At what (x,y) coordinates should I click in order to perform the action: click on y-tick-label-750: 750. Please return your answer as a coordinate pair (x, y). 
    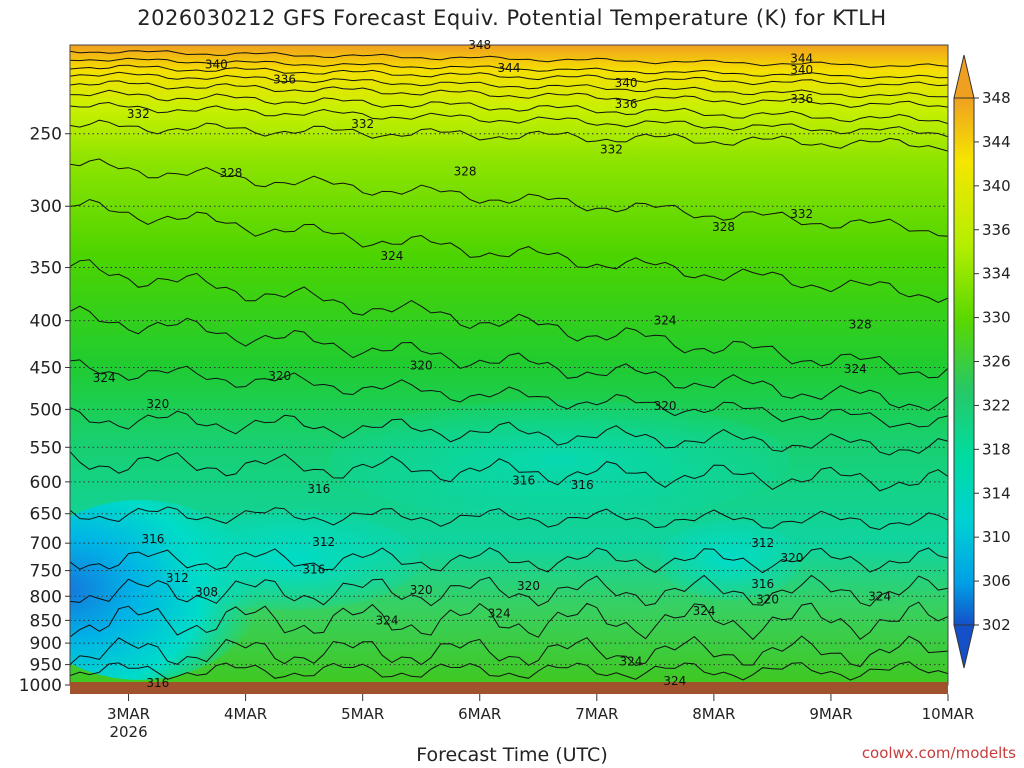
    Looking at the image, I should click on (46, 572).